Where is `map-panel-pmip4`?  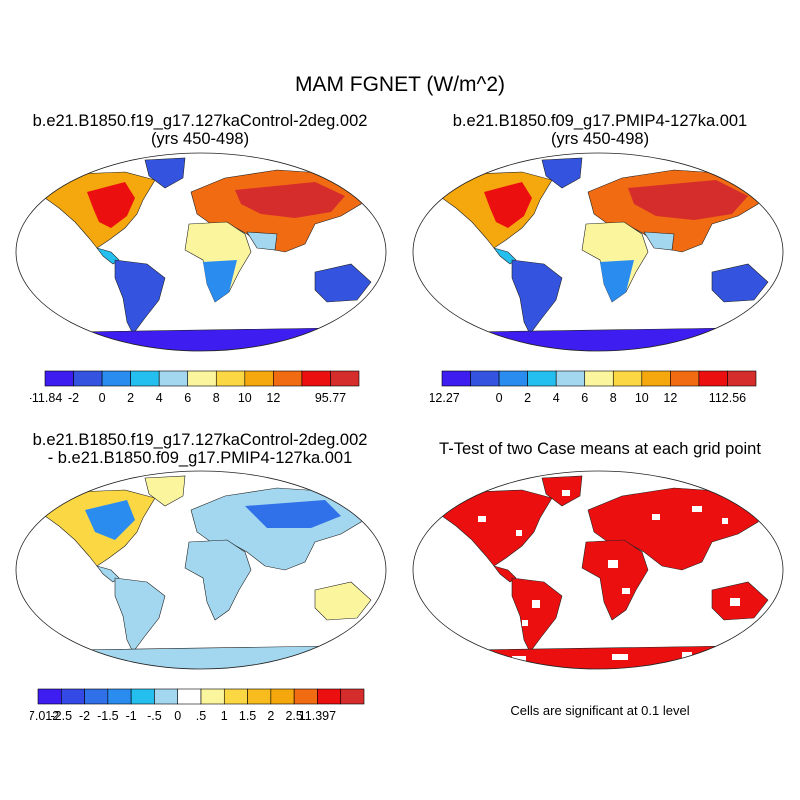
map-panel-pmip4 is located at coordinates (598, 252).